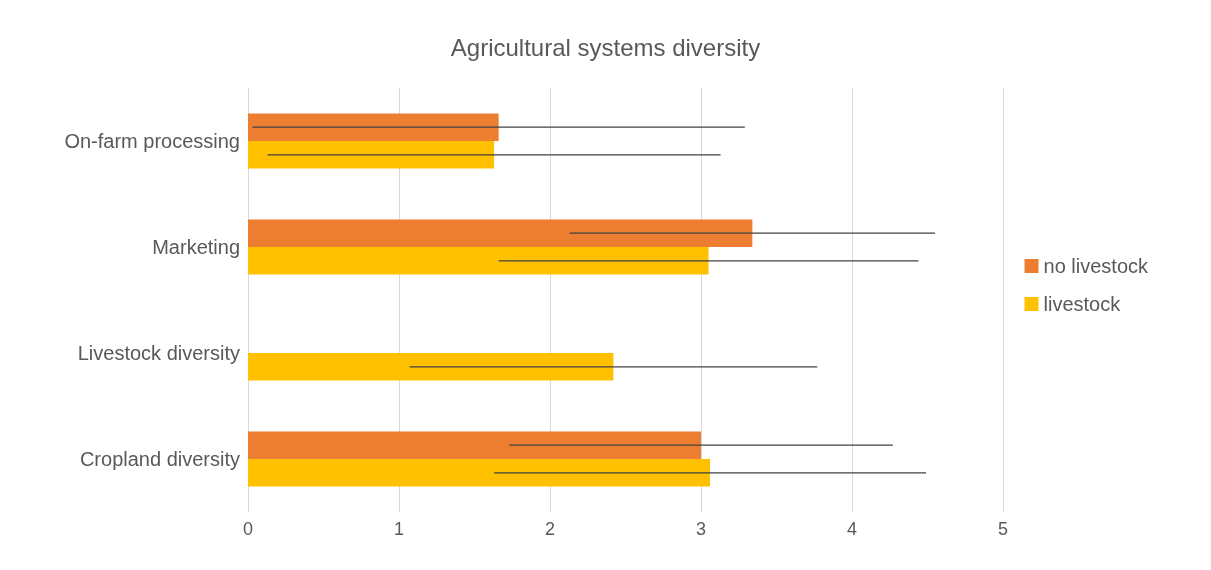  What do you see at coordinates (605, 47) in the screenshot?
I see `chart-title: Agricultural systems diversity` at bounding box center [605, 47].